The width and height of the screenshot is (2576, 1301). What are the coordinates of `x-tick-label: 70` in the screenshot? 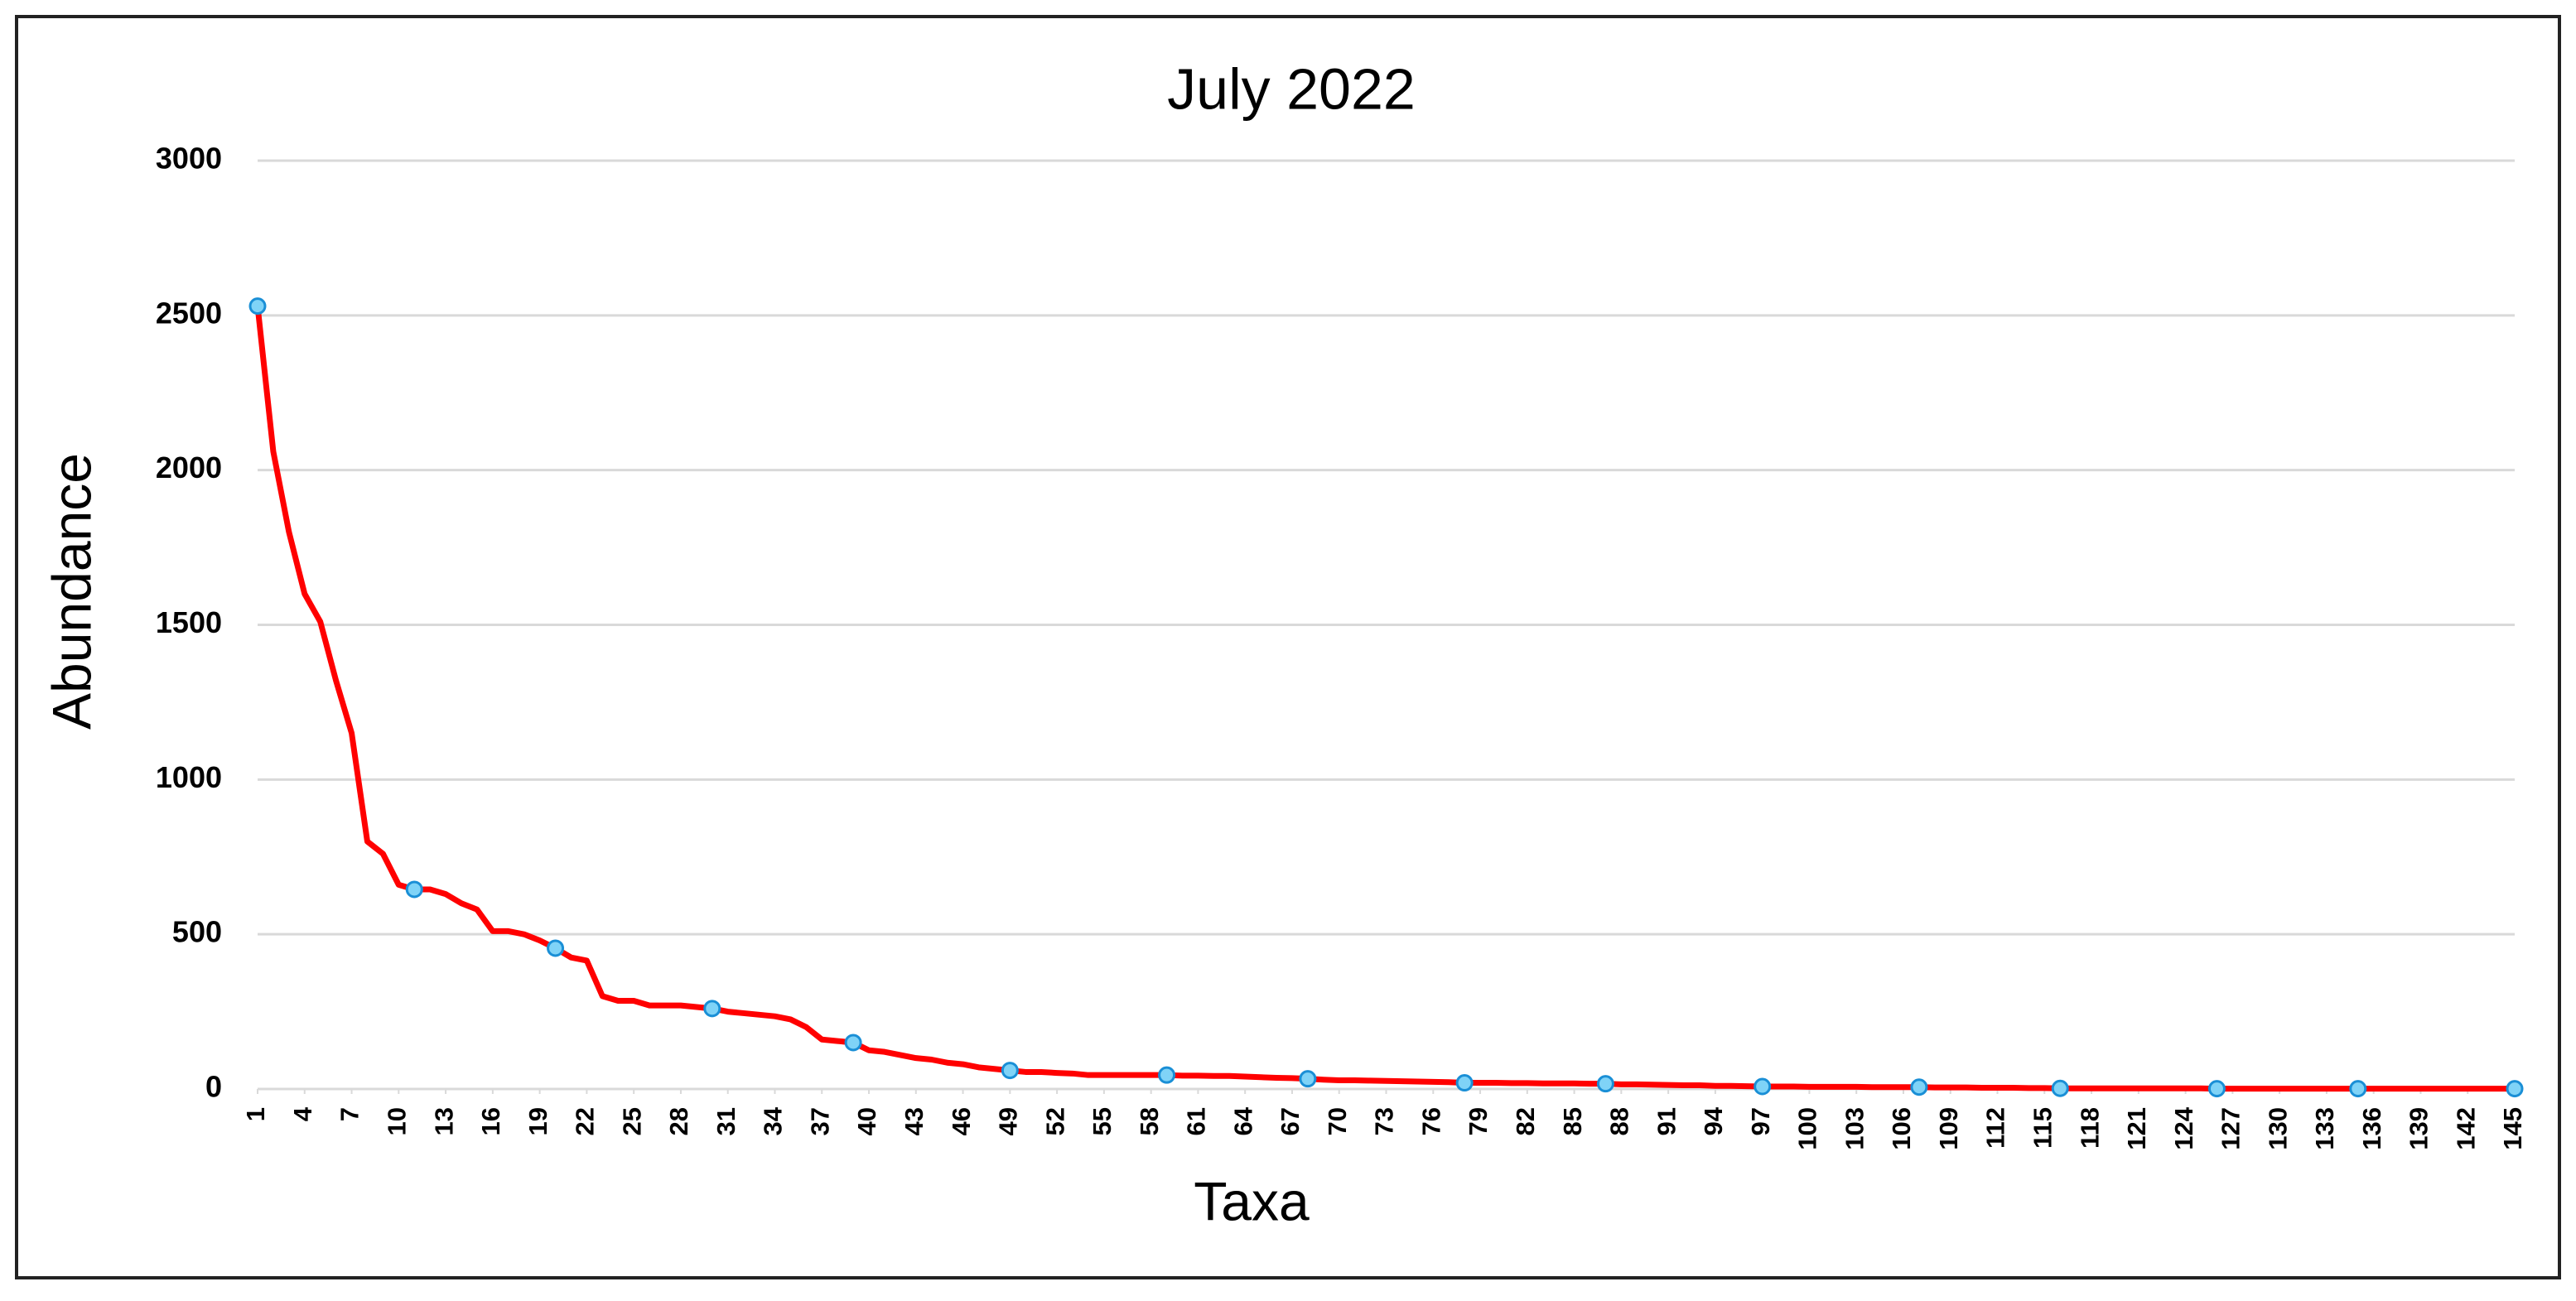 It's located at (1337, 1121).